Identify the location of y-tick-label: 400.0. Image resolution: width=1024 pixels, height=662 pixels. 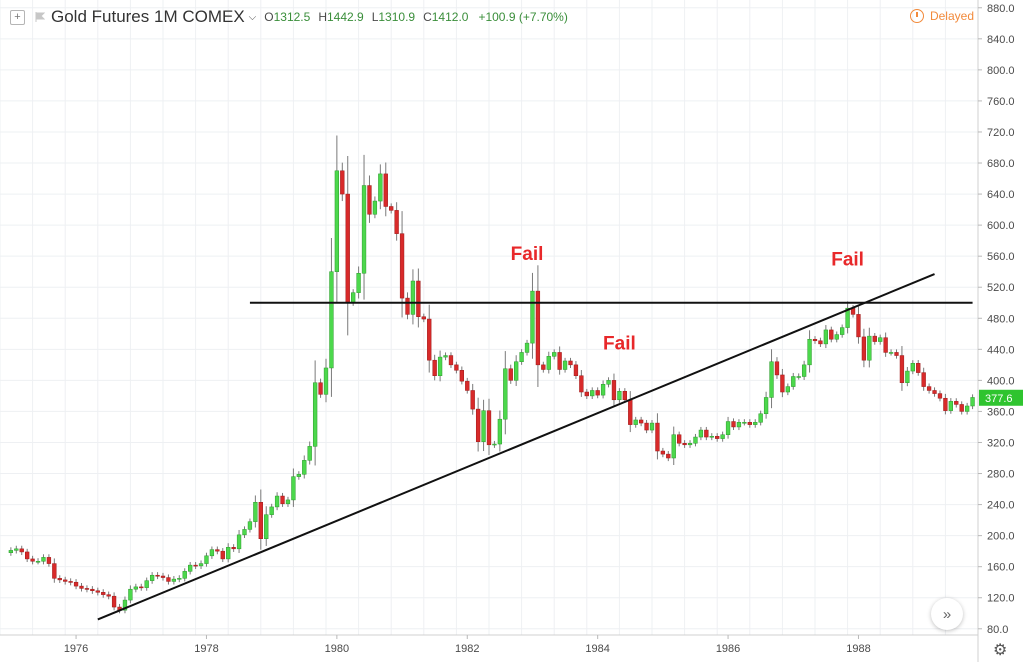
(1001, 381).